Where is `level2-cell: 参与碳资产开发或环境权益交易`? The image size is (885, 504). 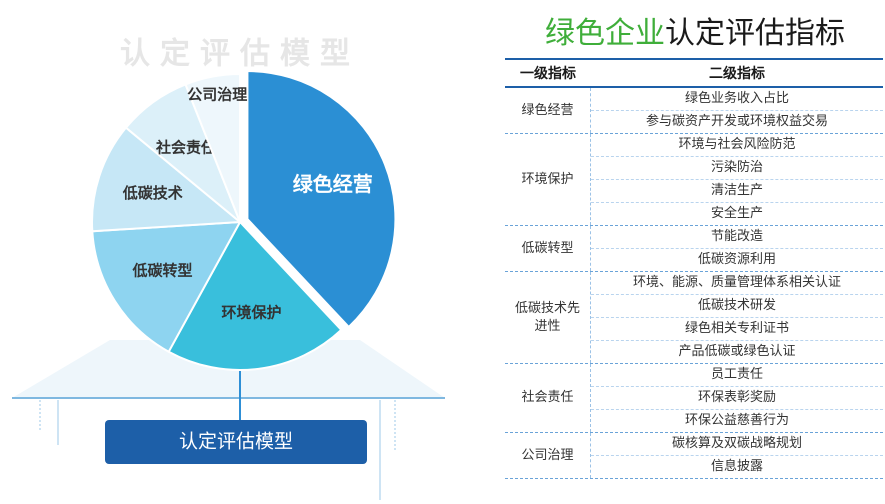 level2-cell: 参与碳资产开发或环境权益交易 is located at coordinates (736, 121).